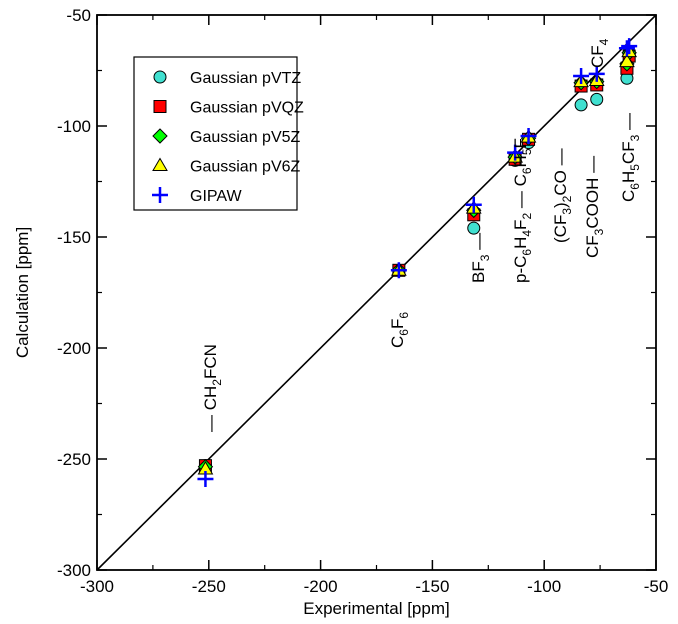 The height and width of the screenshot is (624, 678). I want to click on legend-label: GIPAW, so click(216, 196).